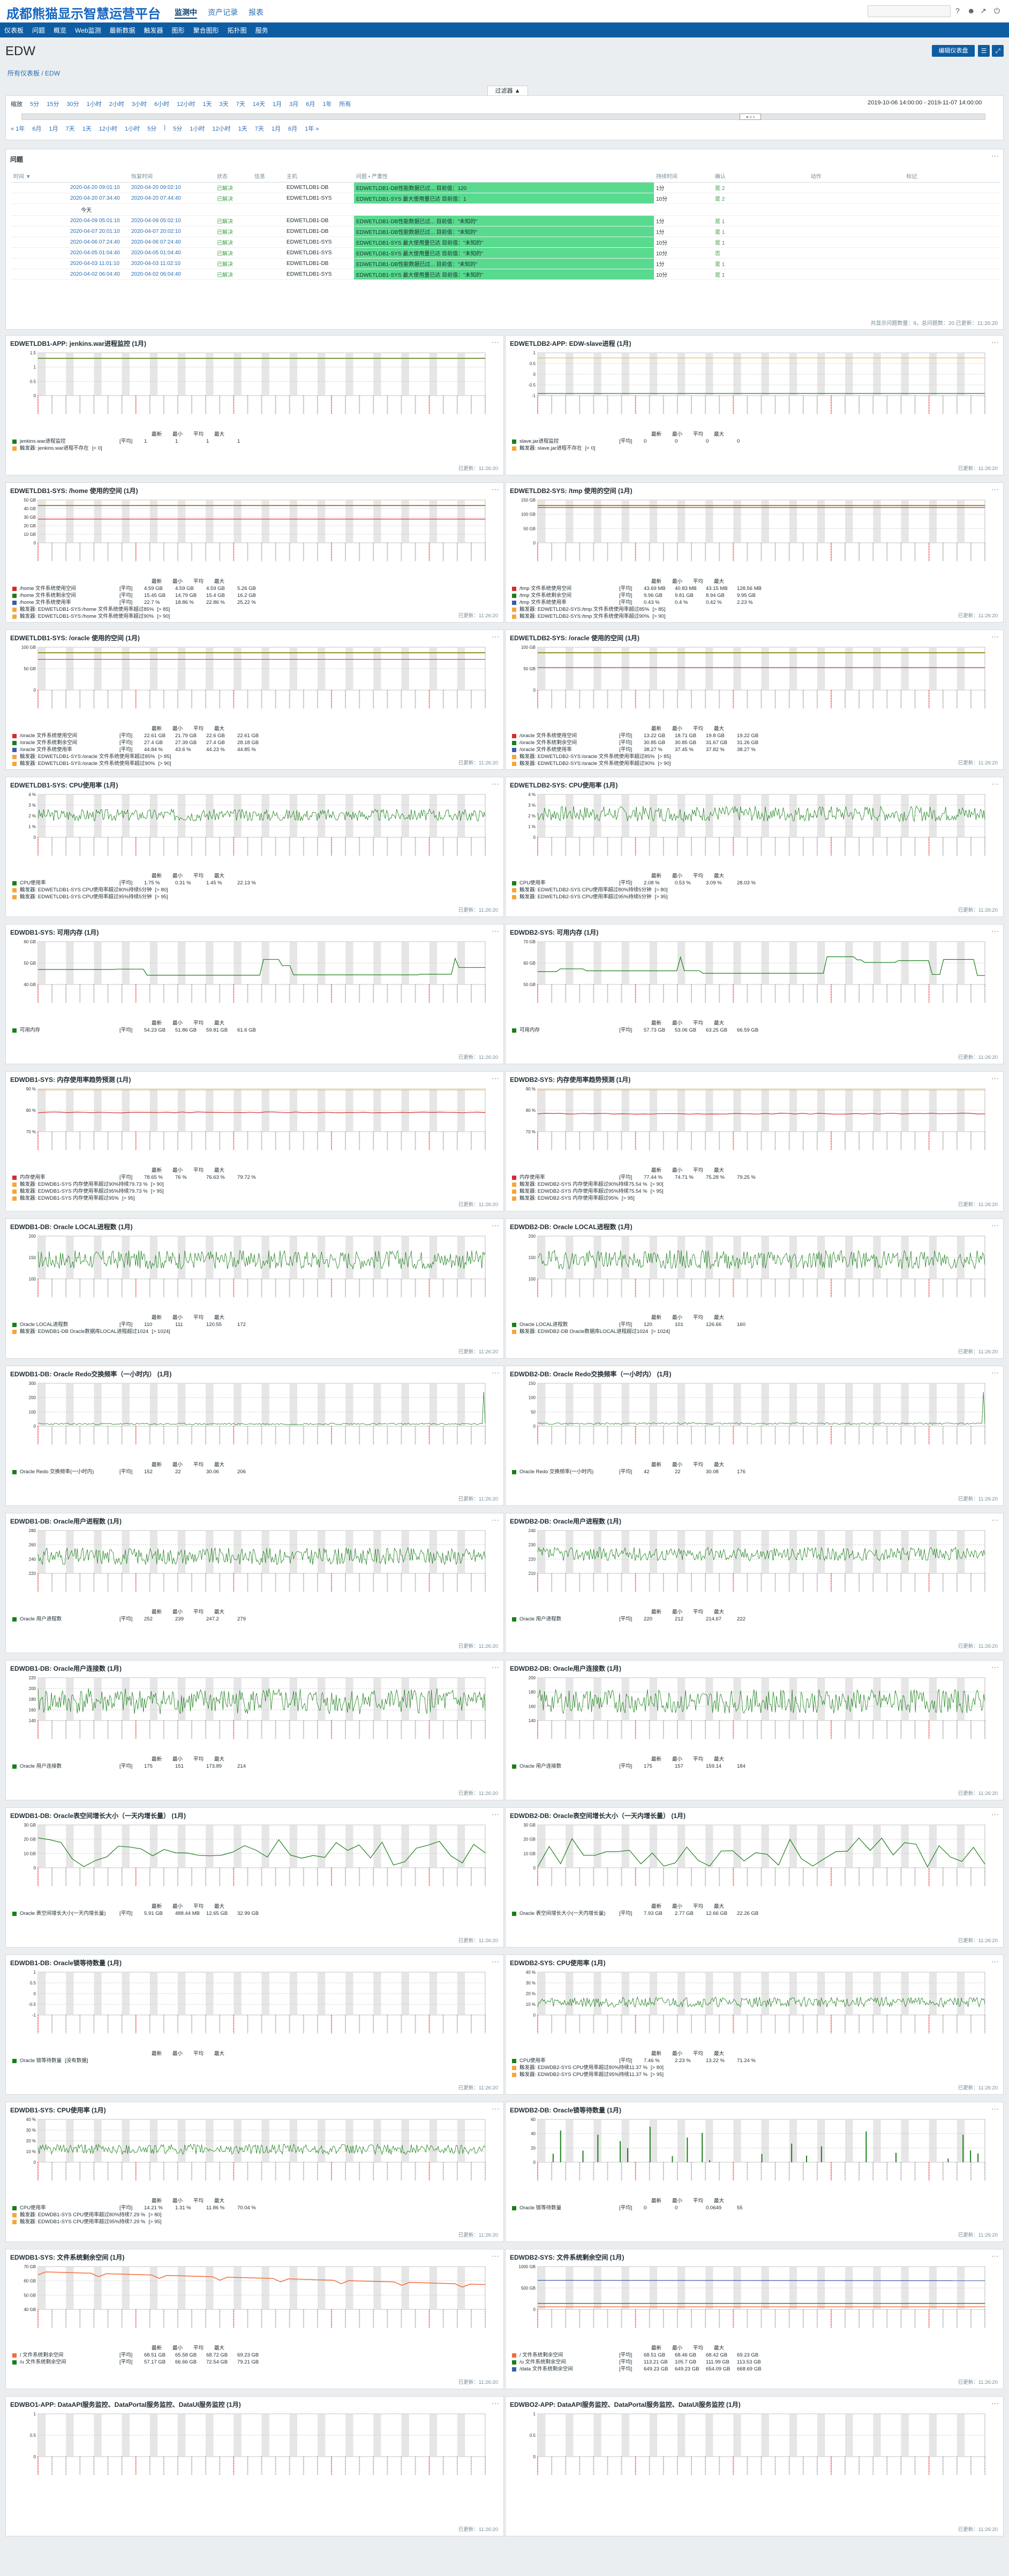 The image size is (1009, 2576). What do you see at coordinates (172, 263) in the screenshot?
I see `recovery-time: 2020-04-03 11:02:10` at bounding box center [172, 263].